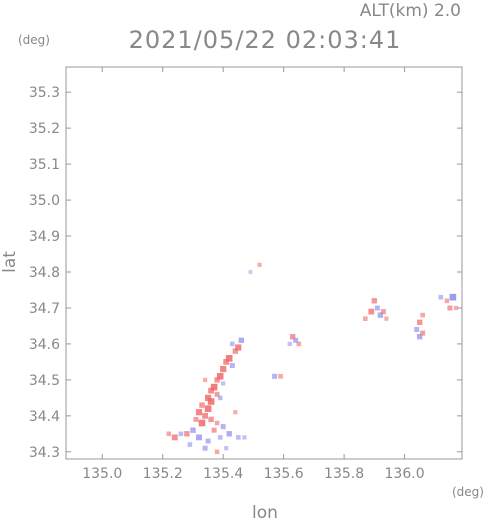  Describe the element at coordinates (405, 474) in the screenshot. I see `x-tick-label: 136.0` at that location.